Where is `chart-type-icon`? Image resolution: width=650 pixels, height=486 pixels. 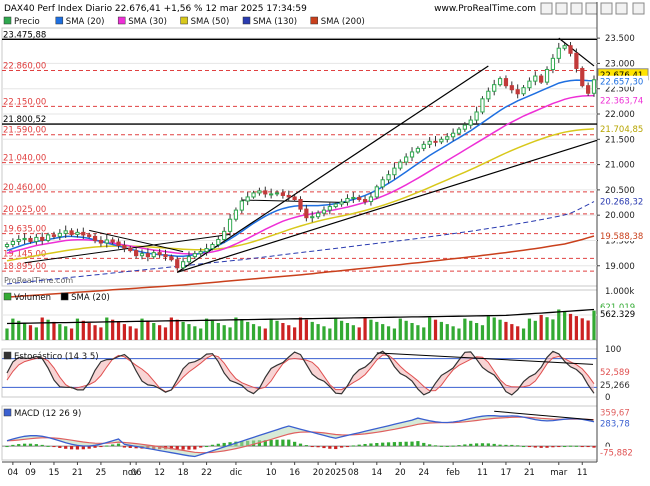
chart-type-icon is located at coordinates (561, 8).